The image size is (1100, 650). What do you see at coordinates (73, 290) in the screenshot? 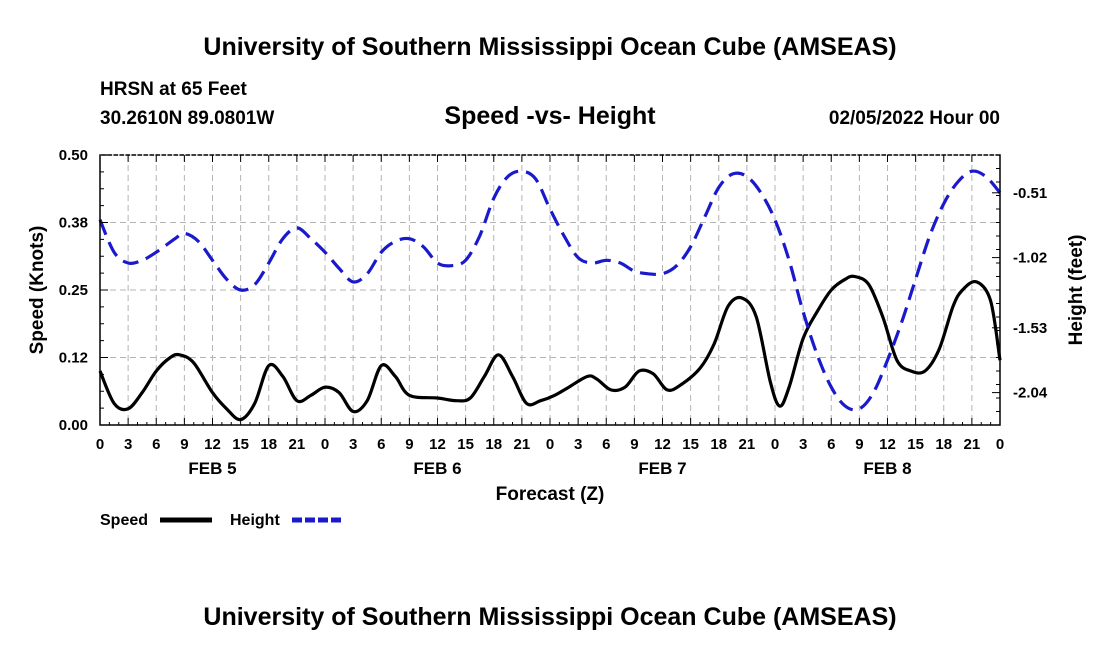
I see `y-tick-label: 0.25` at bounding box center [73, 290].